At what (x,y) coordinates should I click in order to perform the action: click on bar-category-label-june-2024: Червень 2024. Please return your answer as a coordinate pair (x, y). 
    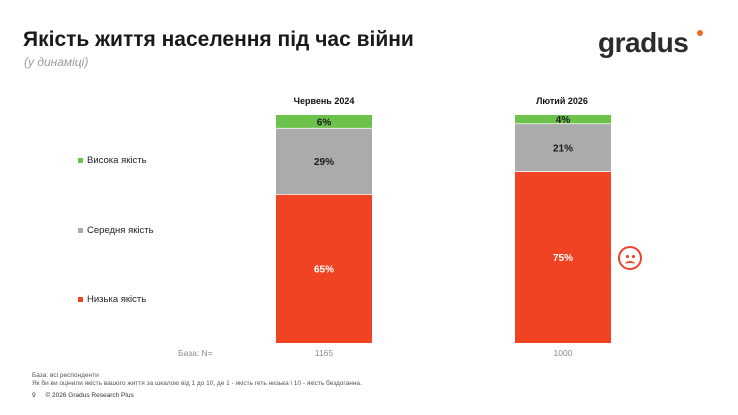
    Looking at the image, I should click on (324, 101).